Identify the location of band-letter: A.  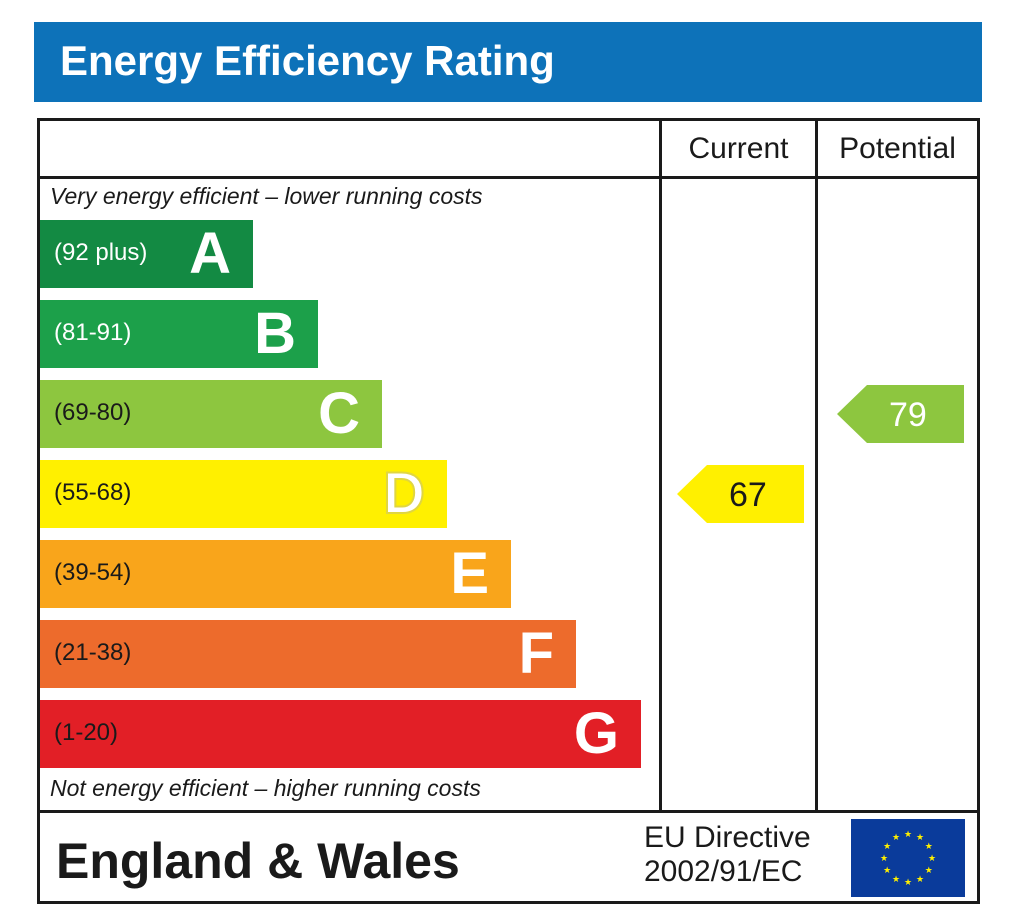
(210, 253).